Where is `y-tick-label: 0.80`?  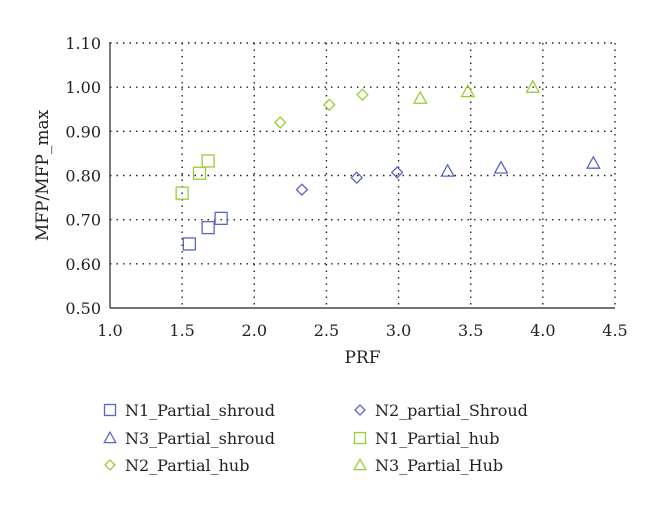 y-tick-label: 0.80 is located at coordinates (83, 176).